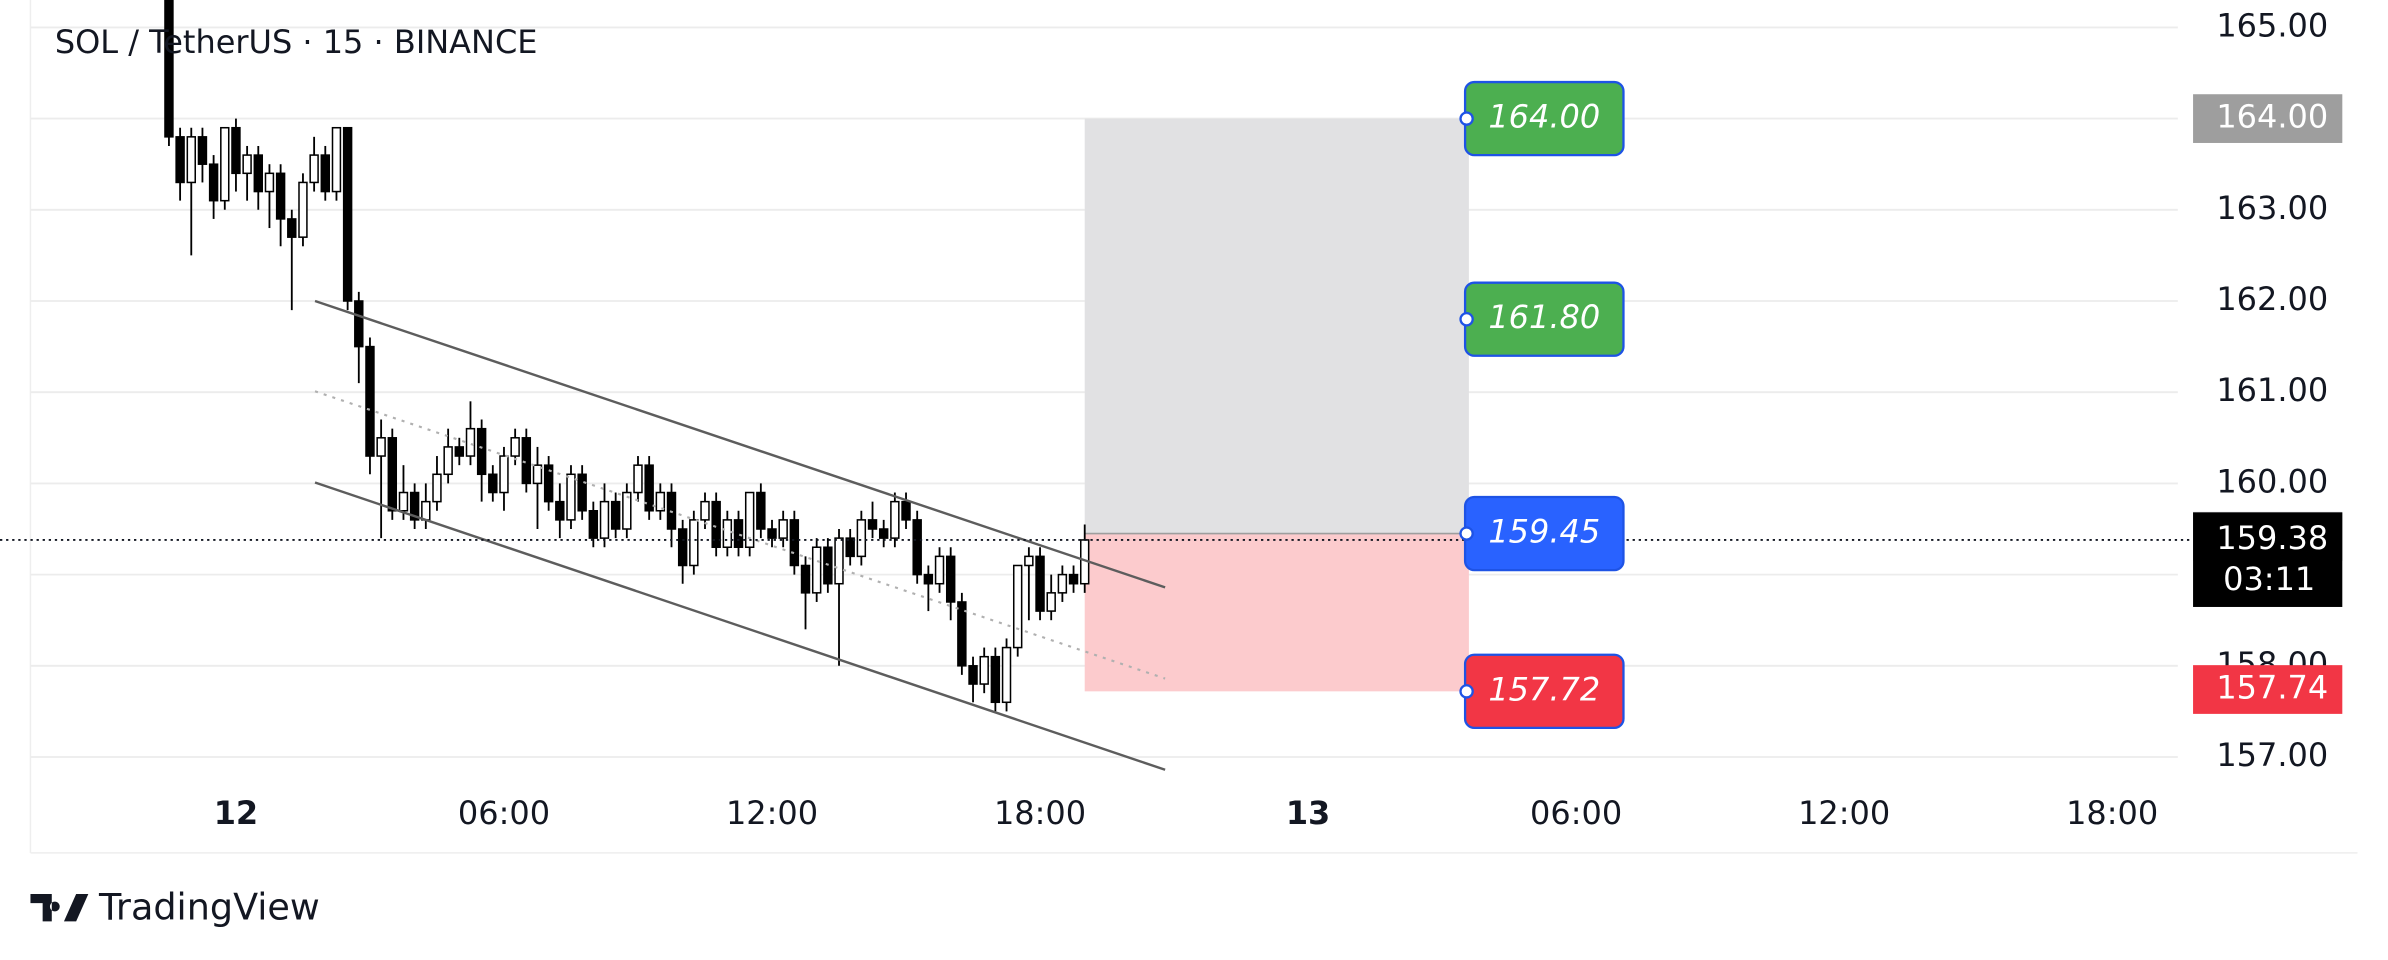 This screenshot has width=2388, height=960. Describe the element at coordinates (1040, 813) in the screenshot. I see `x-tick-label: 18:00` at that location.